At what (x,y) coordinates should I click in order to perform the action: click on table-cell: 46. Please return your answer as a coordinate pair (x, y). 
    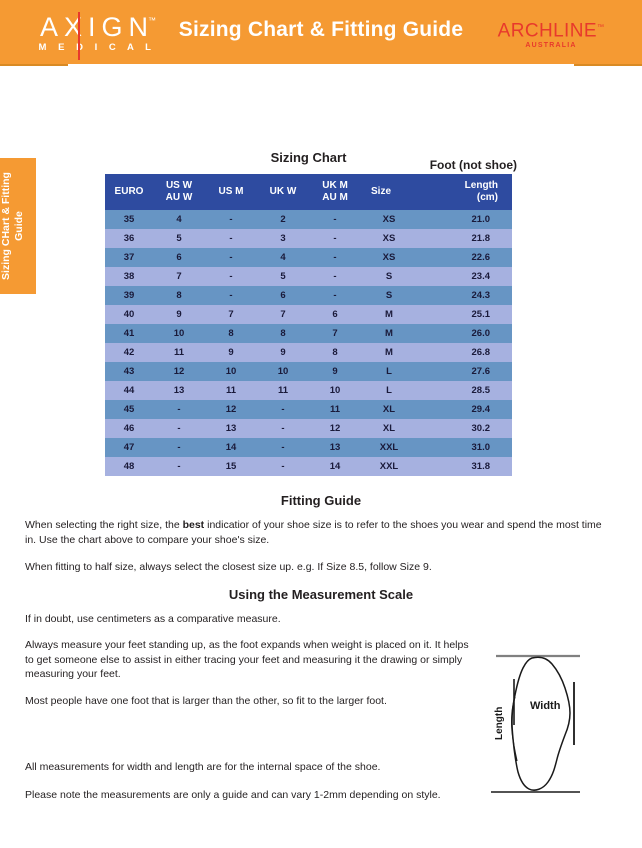
    Looking at the image, I should click on (129, 428).